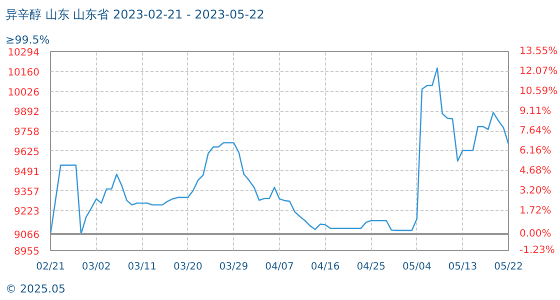 The image size is (560, 300). I want to click on y2-tick-label: 7.64%, so click(536, 131).